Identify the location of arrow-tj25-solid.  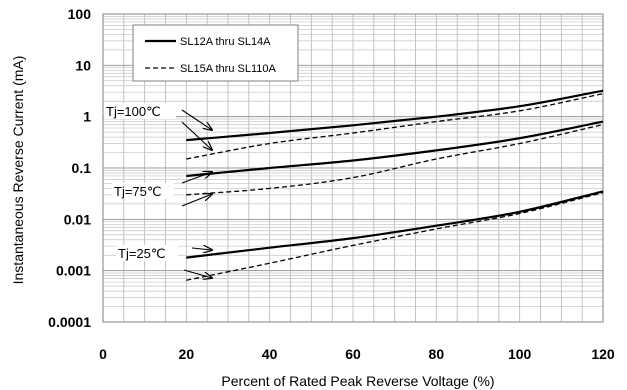
(201, 249).